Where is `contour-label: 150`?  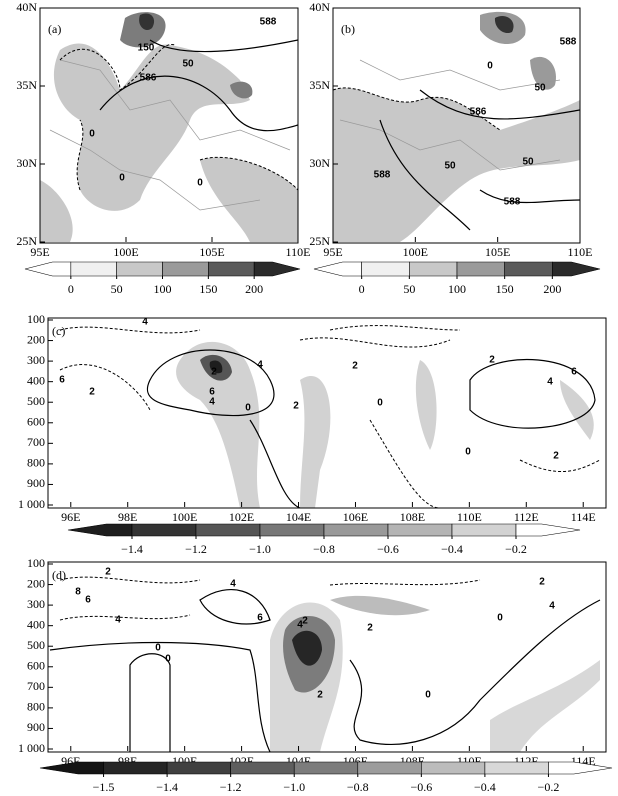
contour-label: 150 is located at coordinates (146, 48).